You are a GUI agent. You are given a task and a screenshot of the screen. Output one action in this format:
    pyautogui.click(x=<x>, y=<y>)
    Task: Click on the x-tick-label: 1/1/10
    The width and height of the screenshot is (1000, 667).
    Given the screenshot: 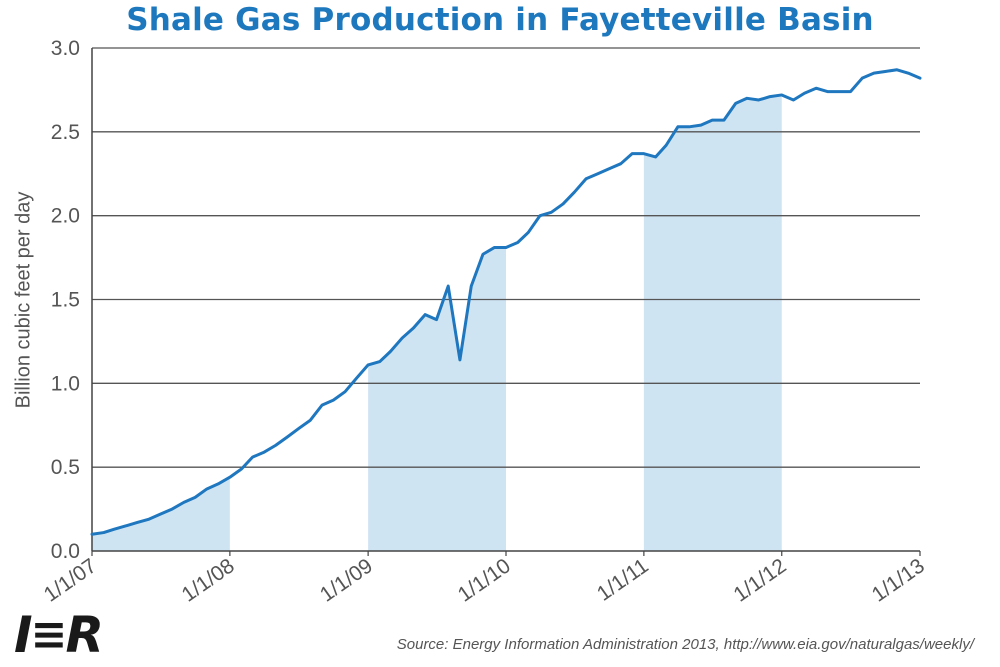 What is the action you would take?
    pyautogui.click(x=484, y=580)
    